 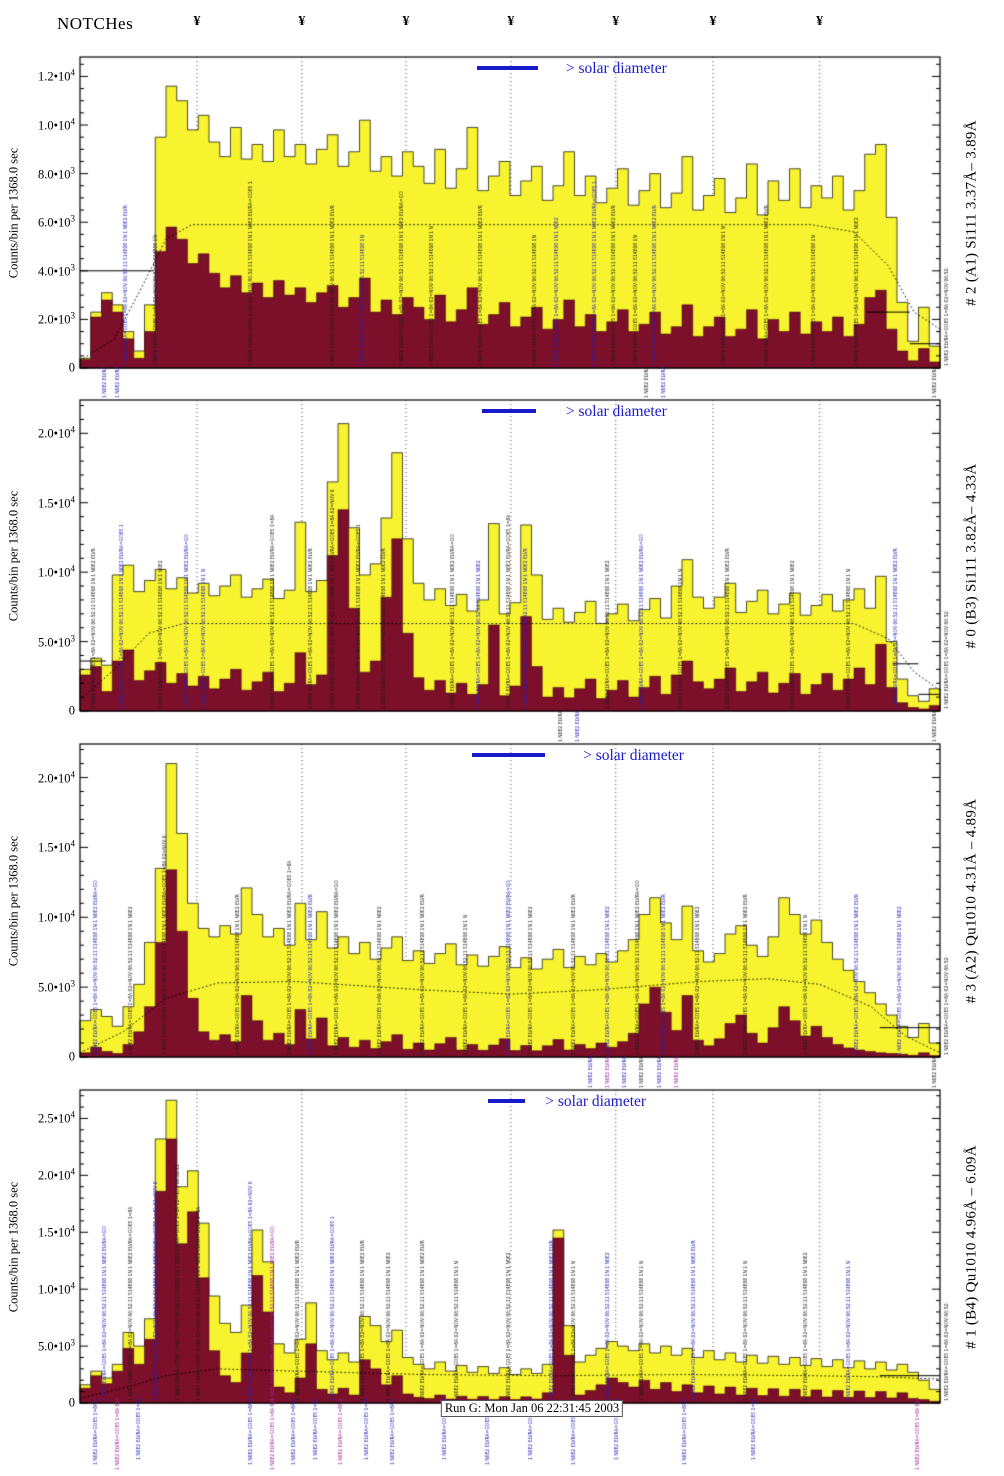 What do you see at coordinates (56, 270) in the screenshot?
I see `y-tick-label: 4.0•103` at bounding box center [56, 270].